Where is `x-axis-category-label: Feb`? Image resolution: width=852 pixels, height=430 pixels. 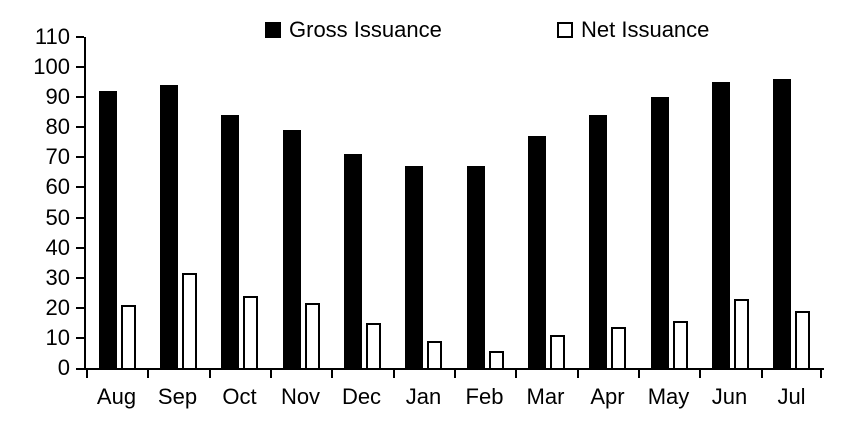 x-axis-category-label: Feb is located at coordinates (484, 396).